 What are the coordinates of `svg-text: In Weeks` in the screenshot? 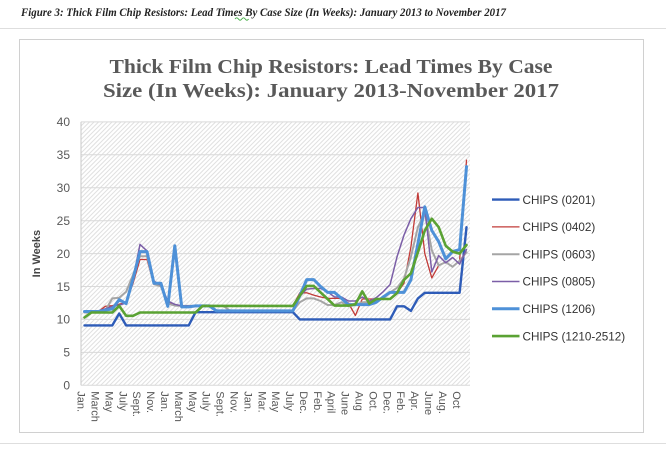 It's located at (37, 254).